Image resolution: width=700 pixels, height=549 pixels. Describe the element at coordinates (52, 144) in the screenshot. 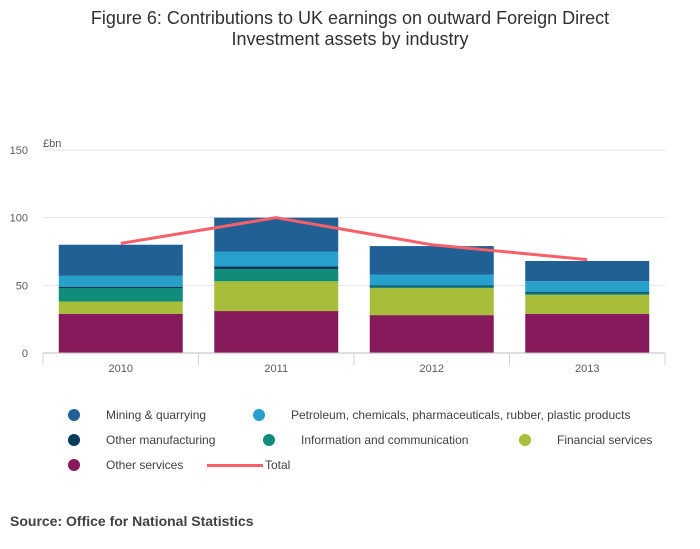

I see `y-axis-label: £bn` at that location.